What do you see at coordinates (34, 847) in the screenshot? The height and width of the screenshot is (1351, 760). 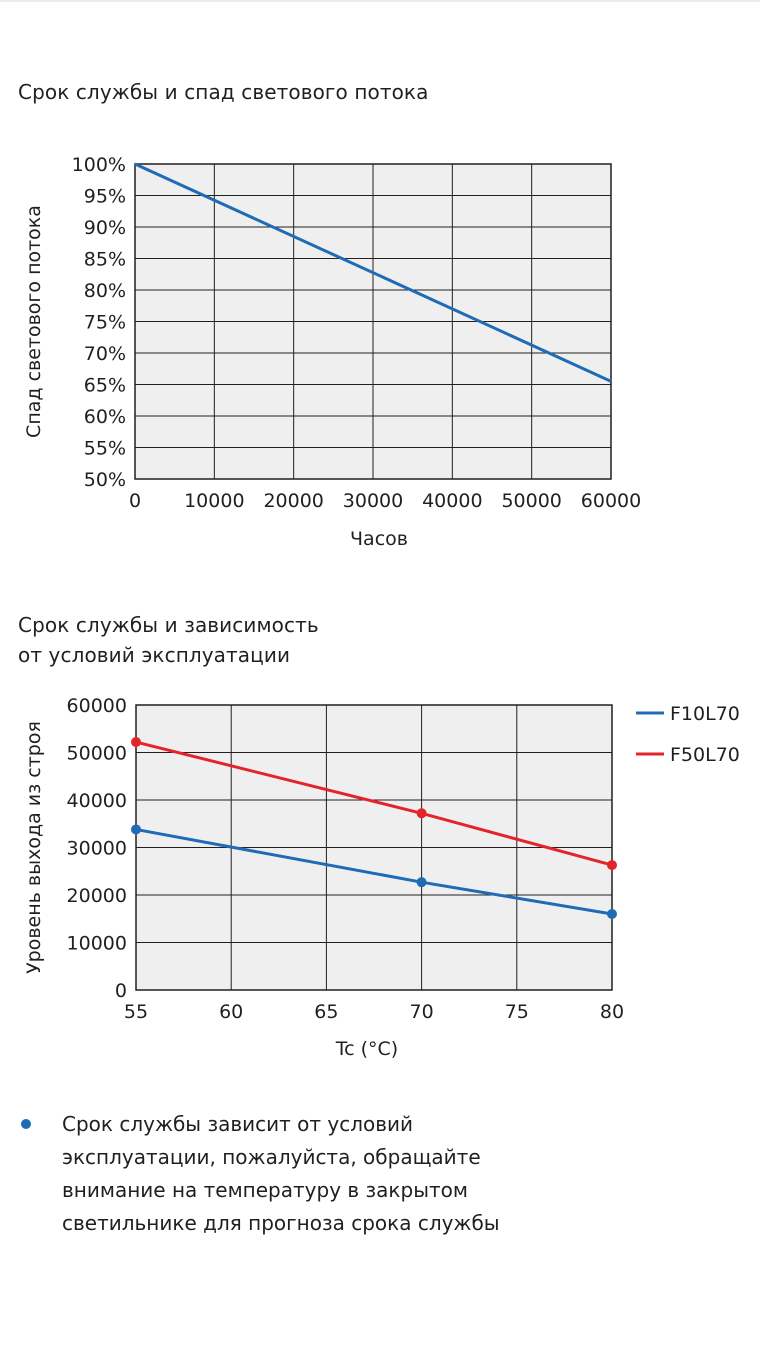 I see `chart2-y-axis-label: Уровень выхода из строя` at bounding box center [34, 847].